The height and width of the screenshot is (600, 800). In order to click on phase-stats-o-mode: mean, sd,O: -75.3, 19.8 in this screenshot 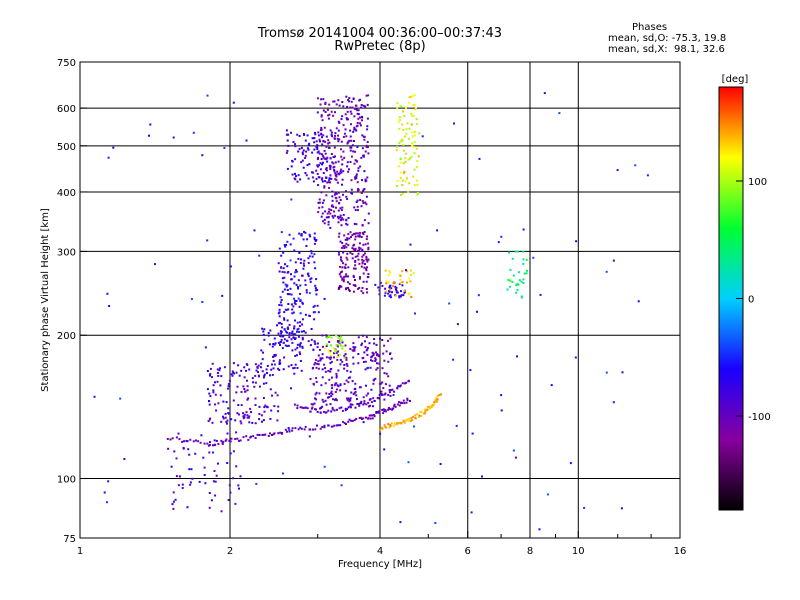, I will do `click(667, 38)`.